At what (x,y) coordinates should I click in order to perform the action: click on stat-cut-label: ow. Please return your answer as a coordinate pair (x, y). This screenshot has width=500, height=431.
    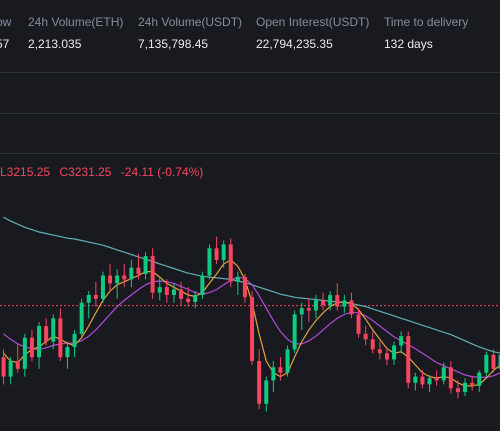
    Looking at the image, I should click on (6, 22).